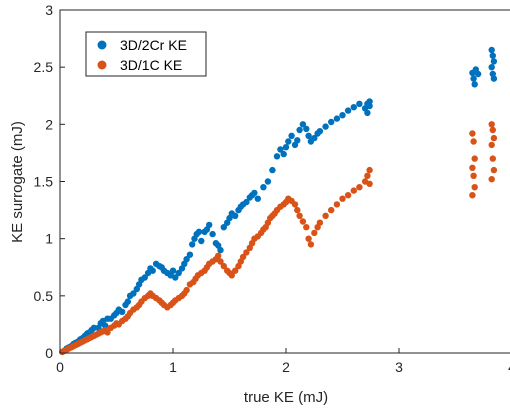  What do you see at coordinates (146, 54) in the screenshot?
I see `legend: 3D/2Cr KE 3D/1C KE` at bounding box center [146, 54].